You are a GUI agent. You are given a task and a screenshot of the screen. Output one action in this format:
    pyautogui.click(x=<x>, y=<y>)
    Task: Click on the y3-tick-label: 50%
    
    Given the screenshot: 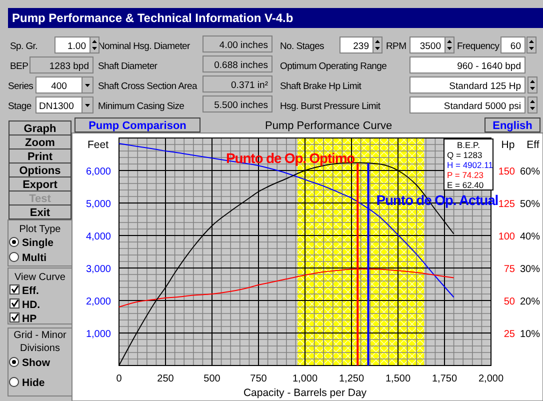 What is the action you would take?
    pyautogui.click(x=530, y=204)
    